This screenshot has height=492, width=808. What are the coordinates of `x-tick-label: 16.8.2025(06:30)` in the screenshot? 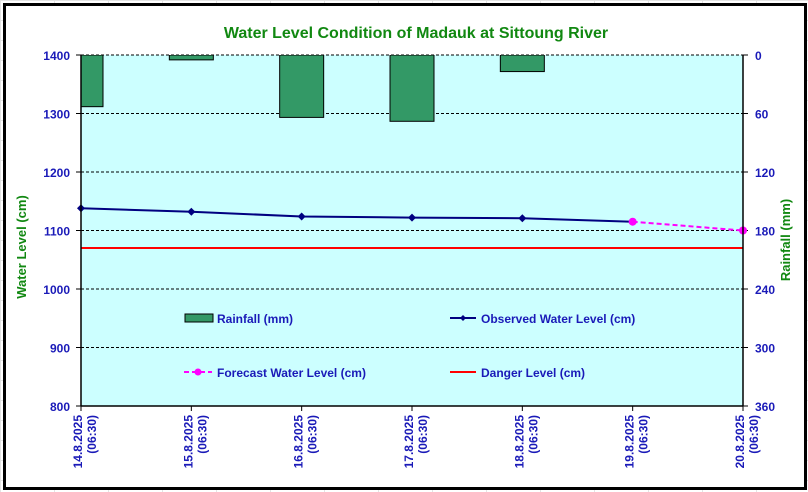 It's located at (306, 442).